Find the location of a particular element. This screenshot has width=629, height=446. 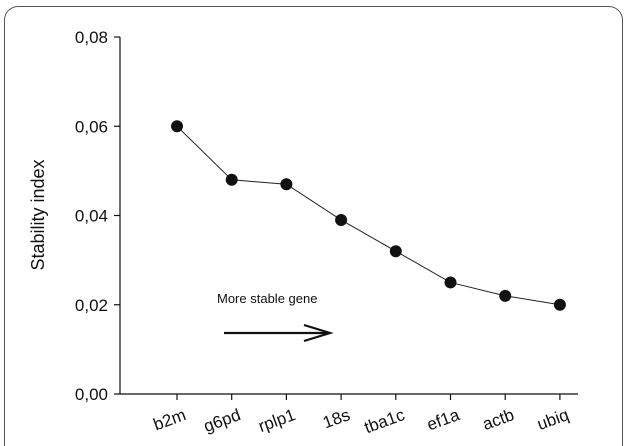

x-tick-label: ef1a is located at coordinates (443, 419).